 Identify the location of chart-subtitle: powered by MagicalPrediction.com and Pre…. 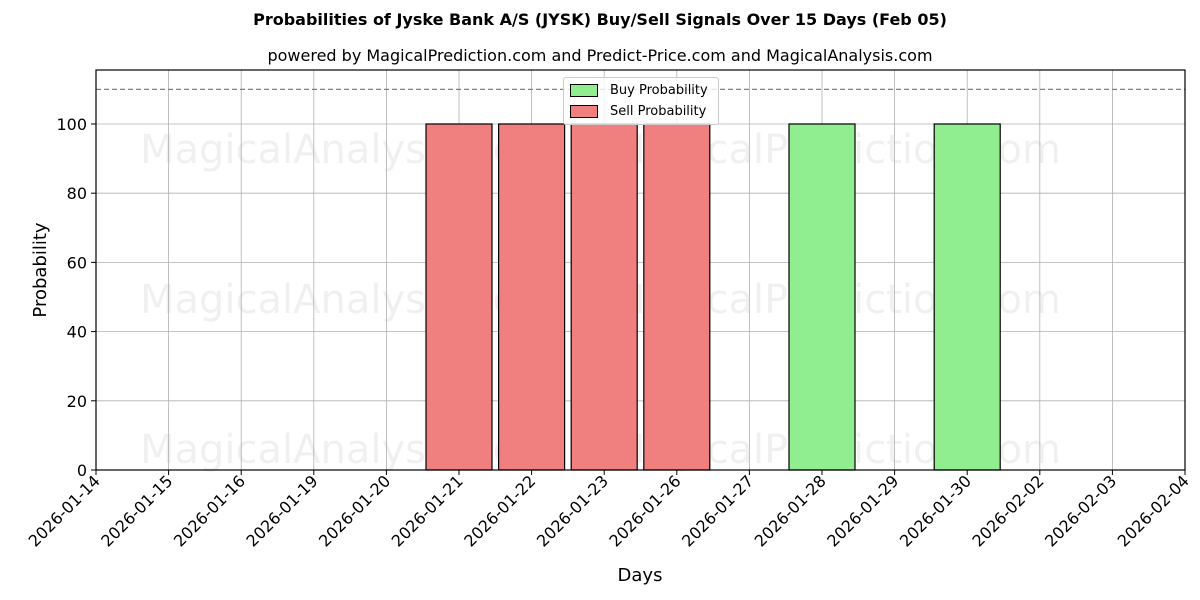
(600, 55).